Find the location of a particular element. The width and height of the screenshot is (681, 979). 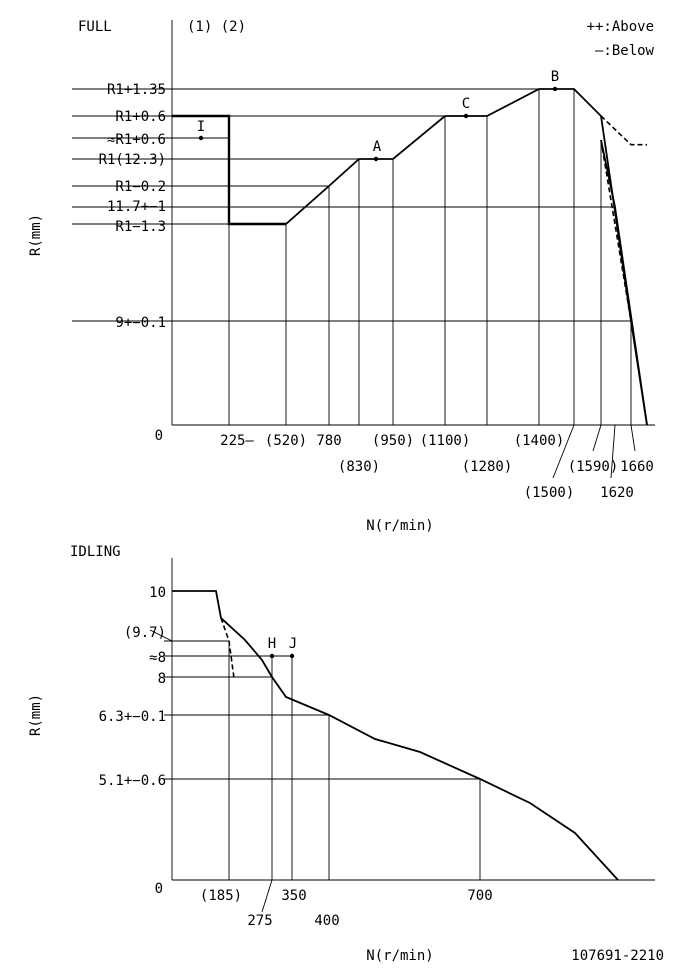

full-note: (1) (2) is located at coordinates (216, 27).